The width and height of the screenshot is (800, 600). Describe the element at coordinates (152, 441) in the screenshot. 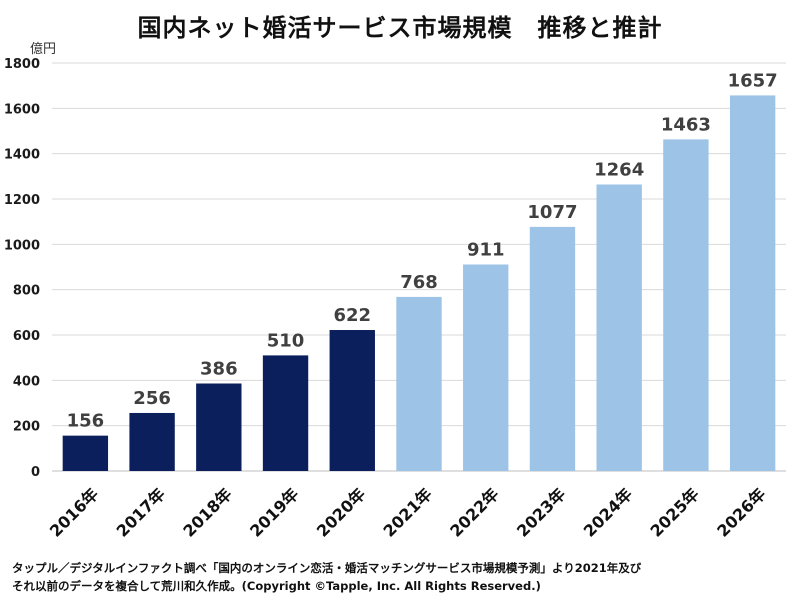

I see `bar-2017年` at that location.